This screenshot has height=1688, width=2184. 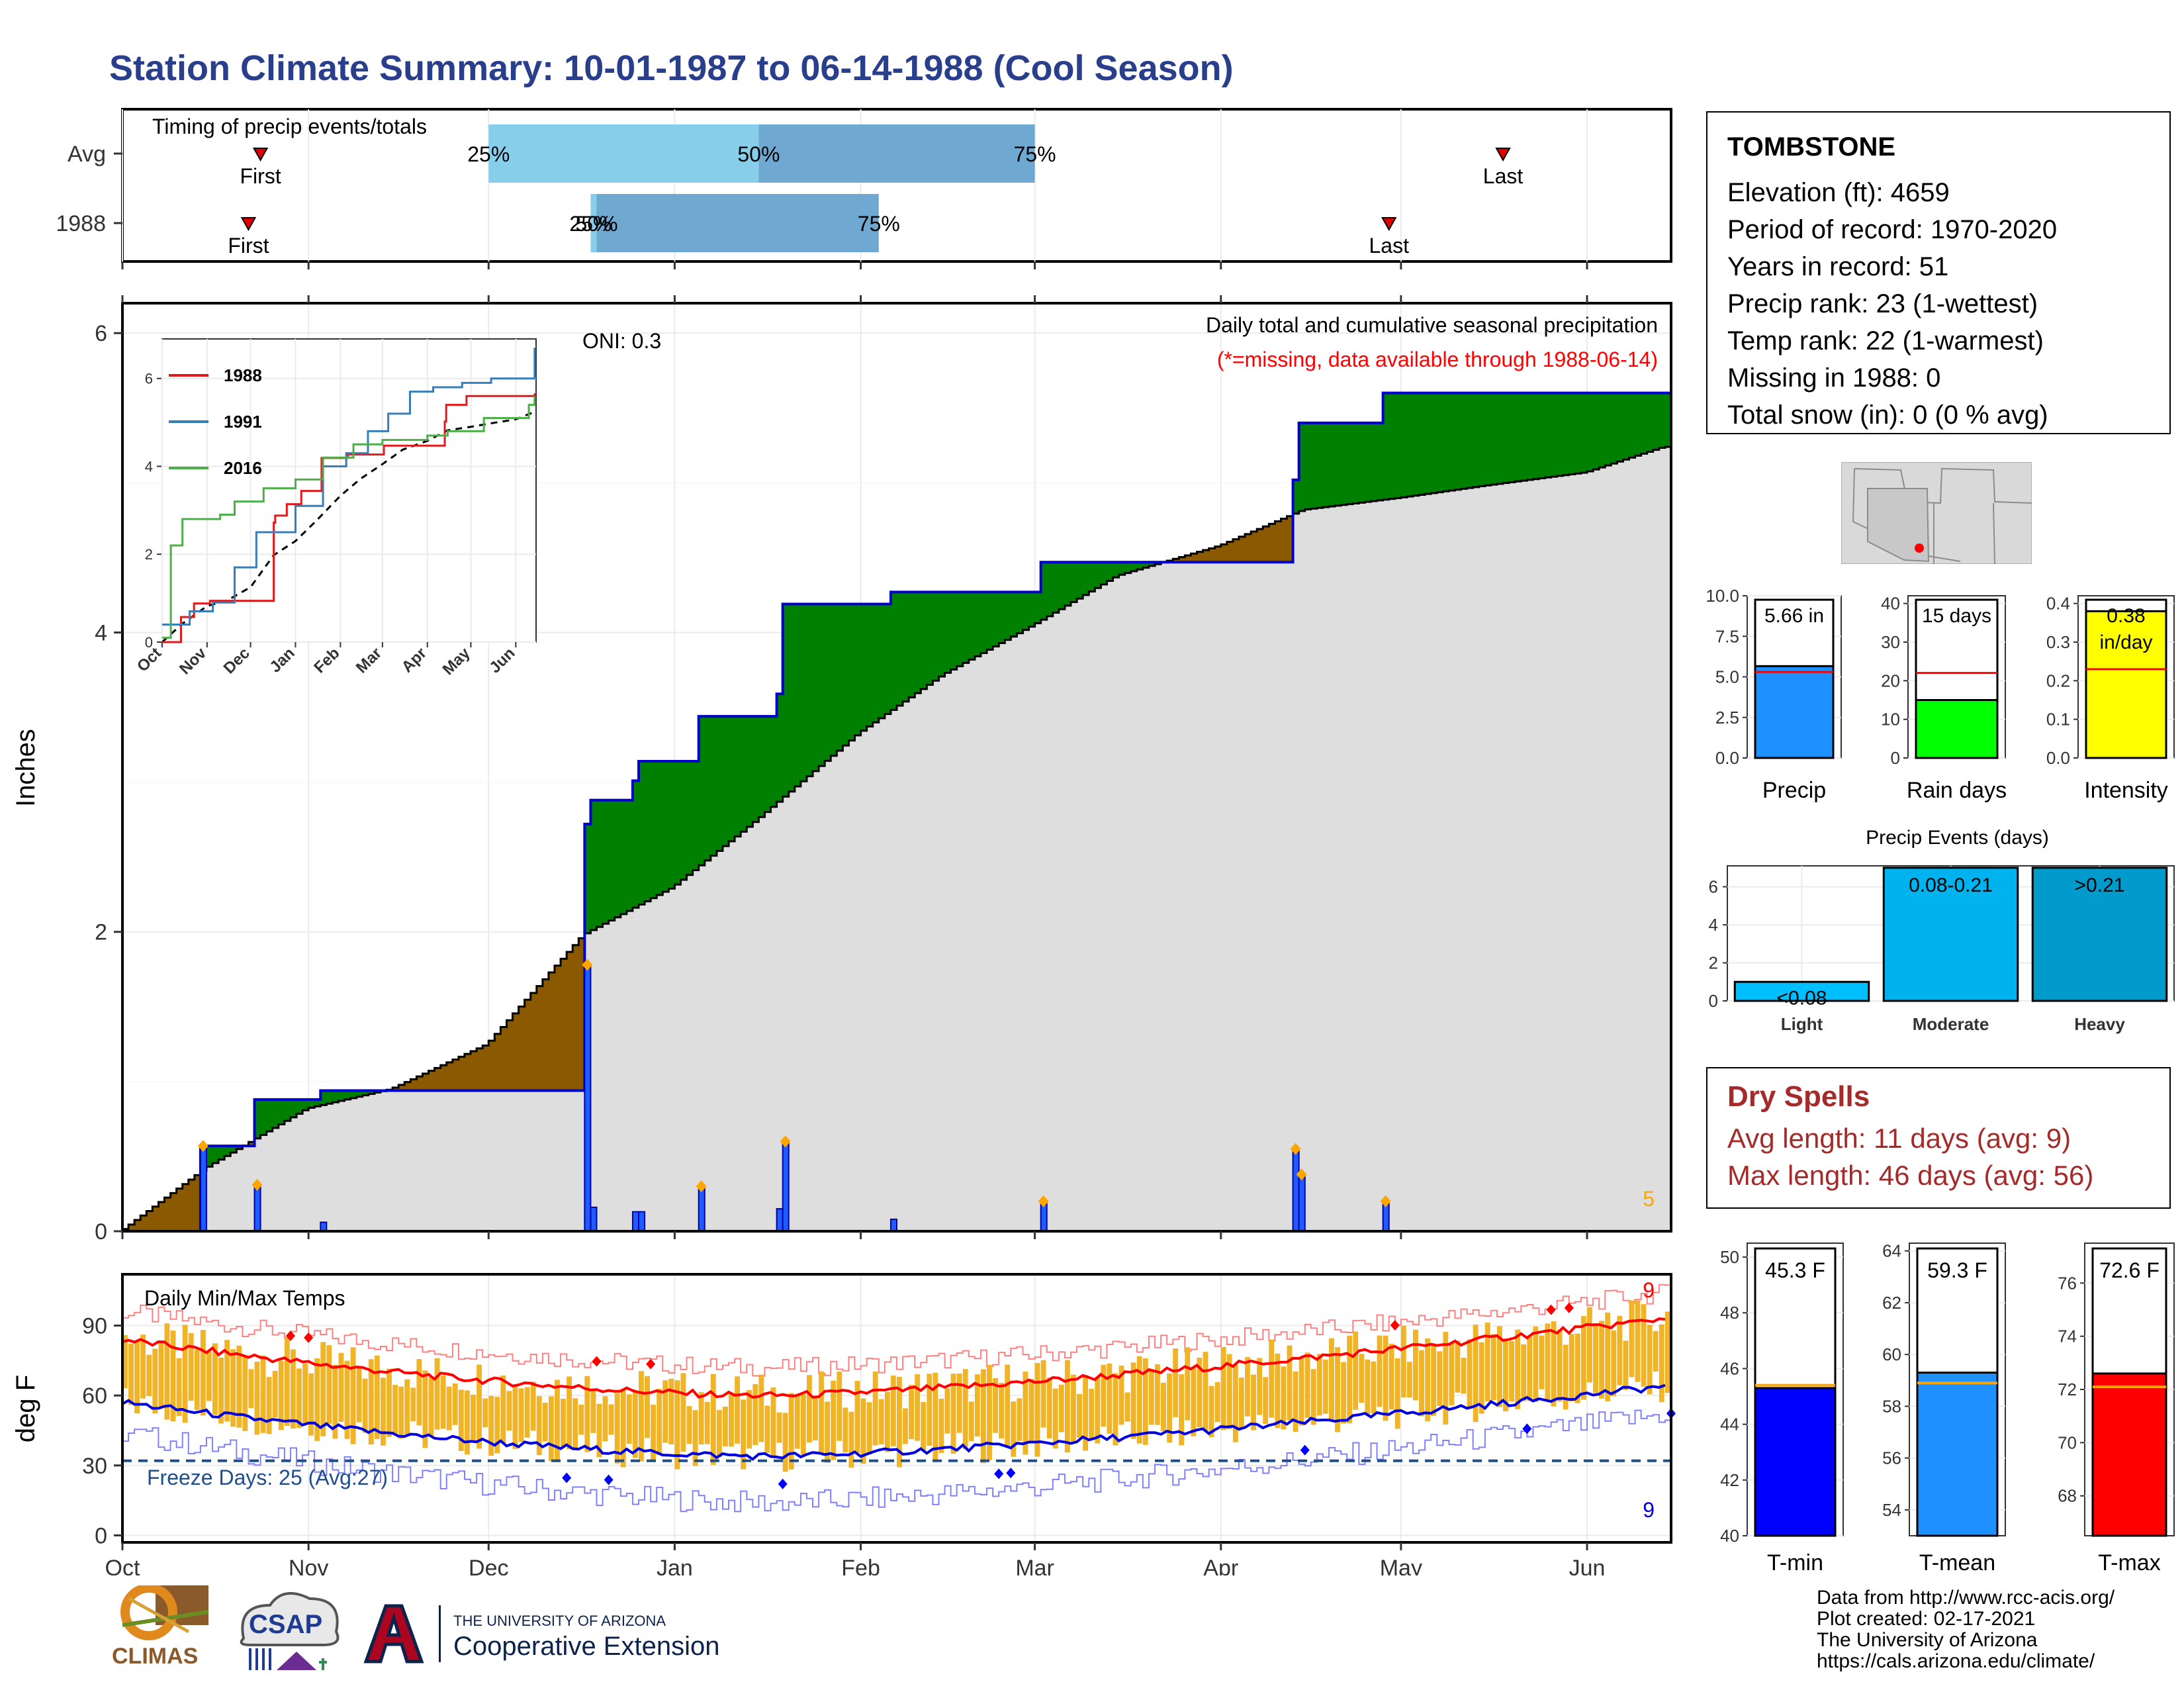 What do you see at coordinates (309, 1337) in the screenshot?
I see `record-high-marker` at bounding box center [309, 1337].